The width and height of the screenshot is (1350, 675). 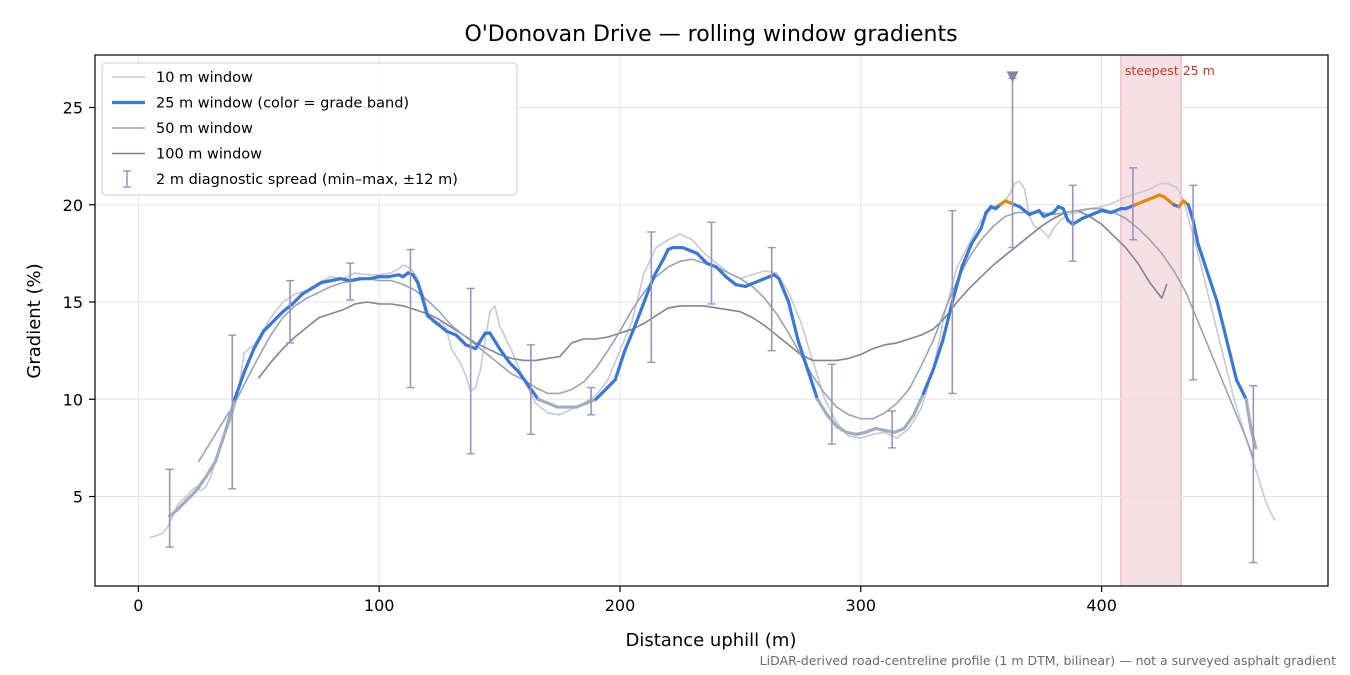 What do you see at coordinates (73, 205) in the screenshot?
I see `y-tick-label: 20` at bounding box center [73, 205].